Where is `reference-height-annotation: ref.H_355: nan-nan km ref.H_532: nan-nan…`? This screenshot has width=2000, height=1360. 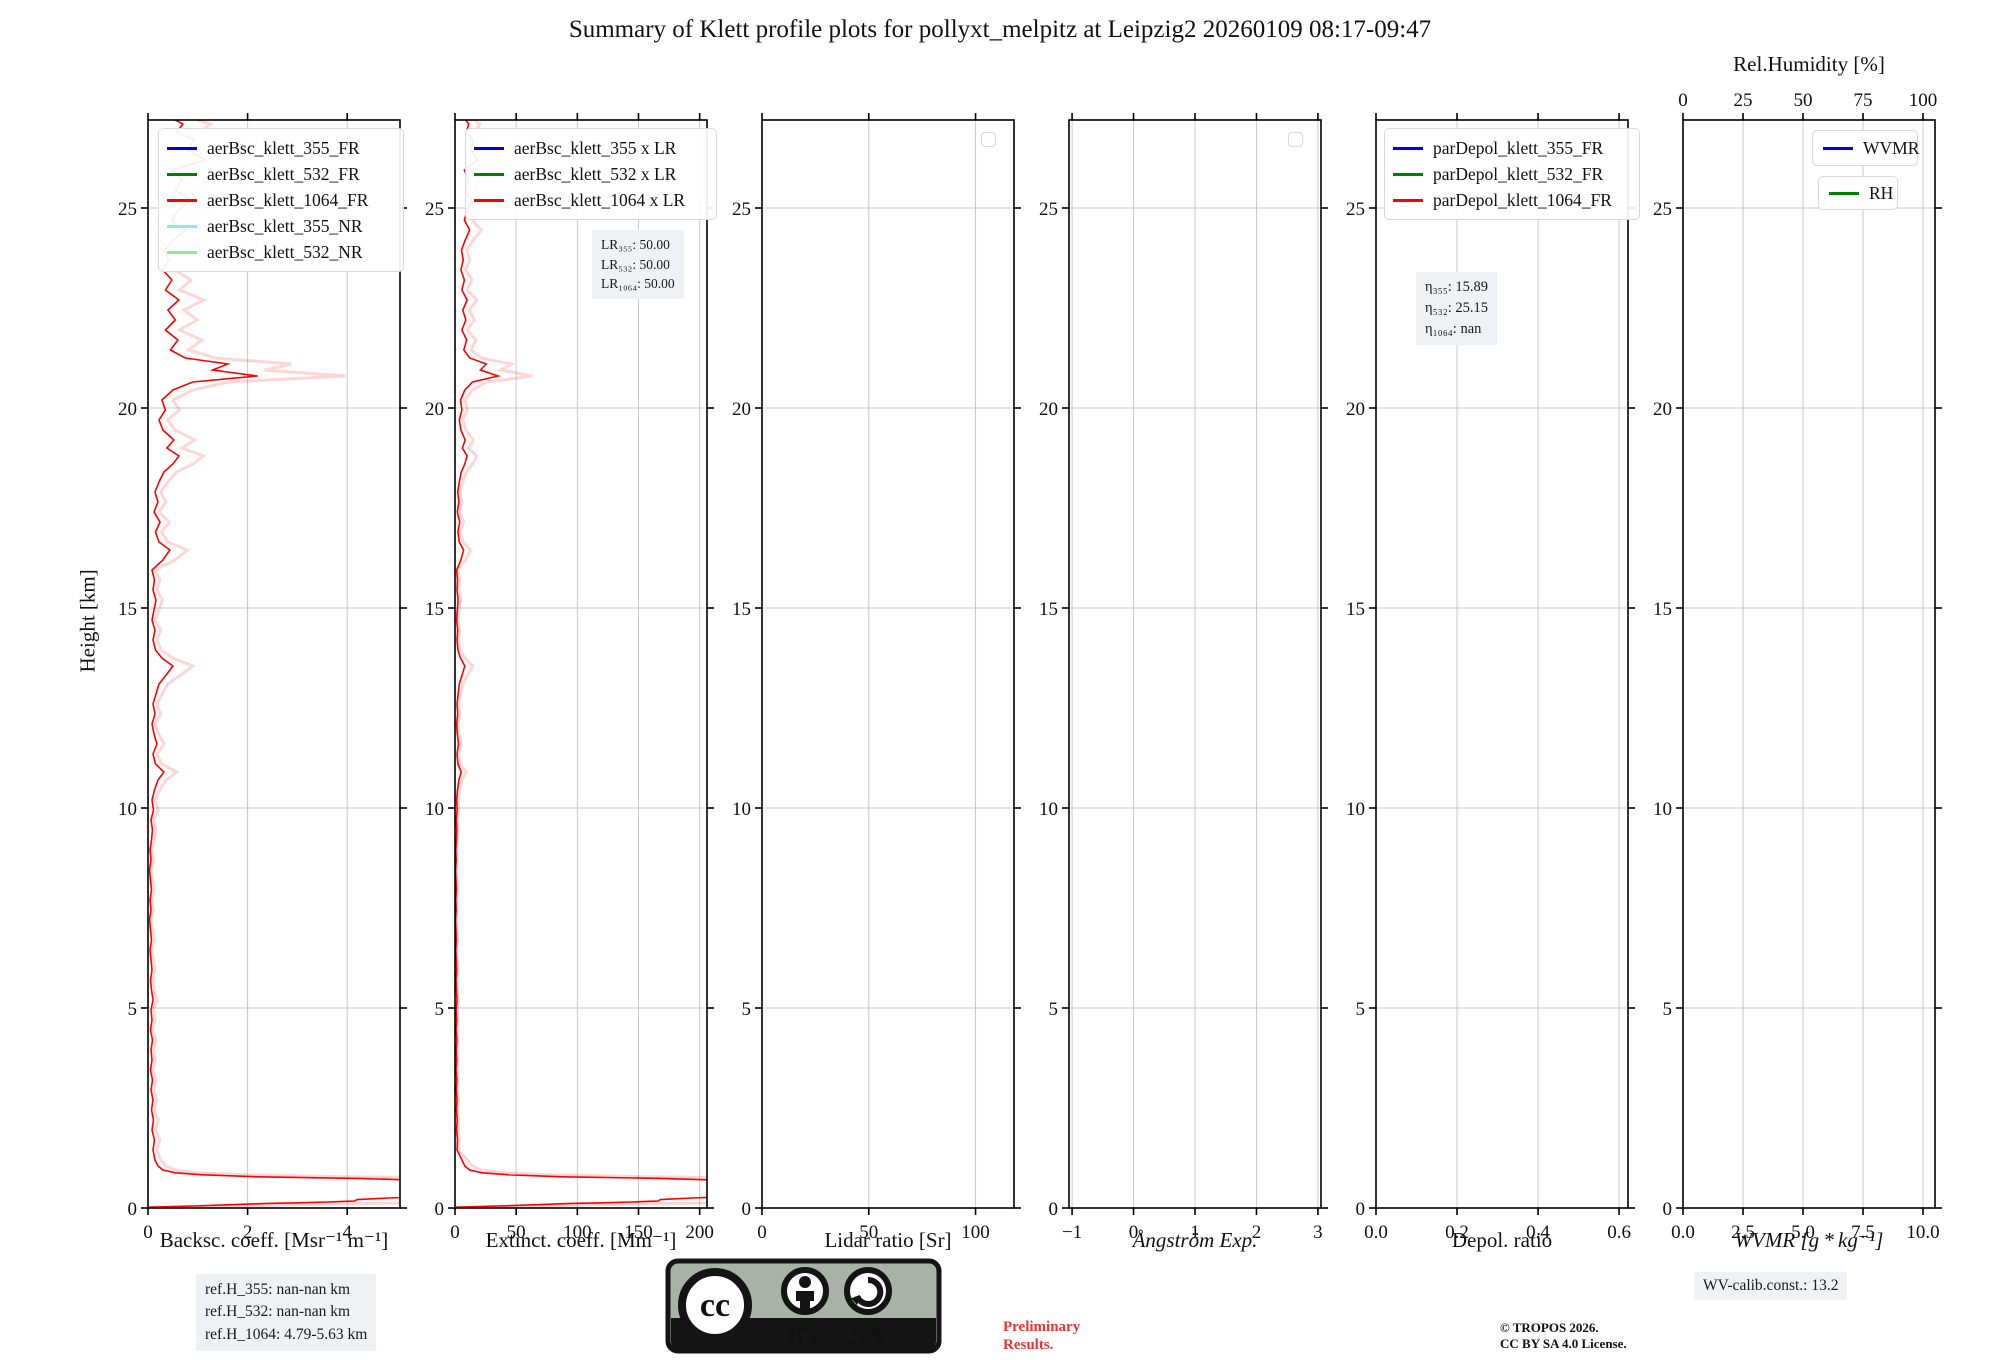 reference-height-annotation: ref.H_355: nan-nan km ref.H_532: nan-nan… is located at coordinates (286, 1313).